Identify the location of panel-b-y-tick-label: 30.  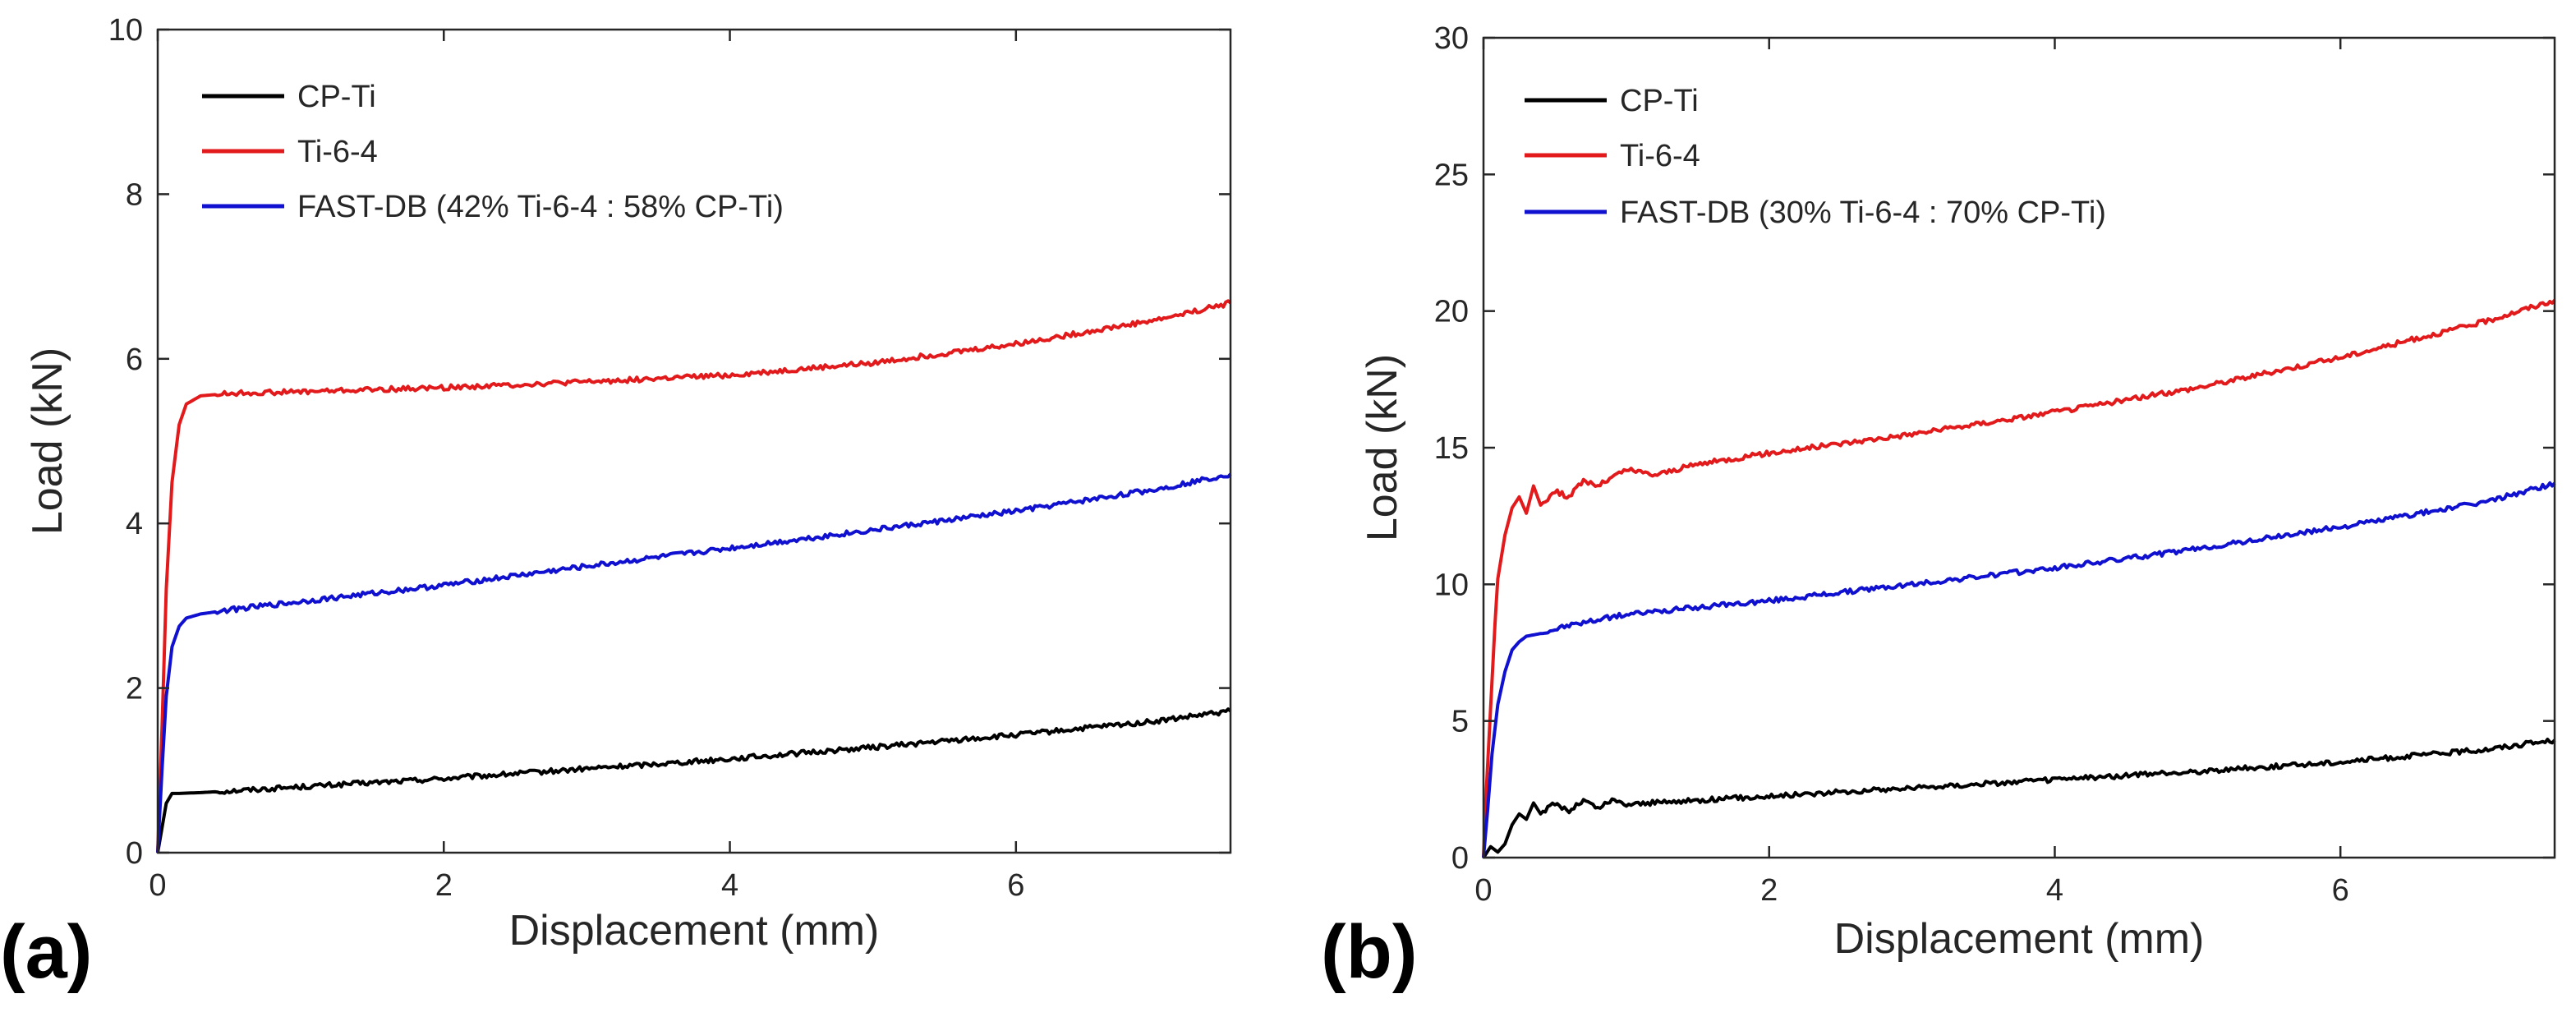
(1451, 38).